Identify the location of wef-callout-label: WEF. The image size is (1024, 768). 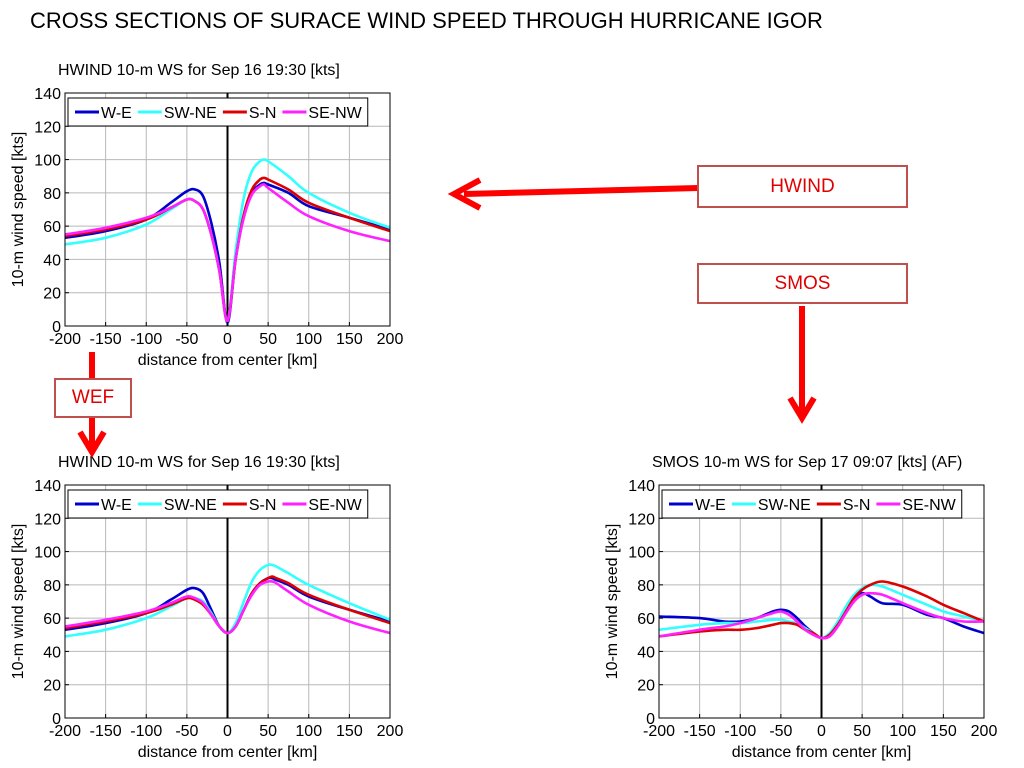
(93, 397).